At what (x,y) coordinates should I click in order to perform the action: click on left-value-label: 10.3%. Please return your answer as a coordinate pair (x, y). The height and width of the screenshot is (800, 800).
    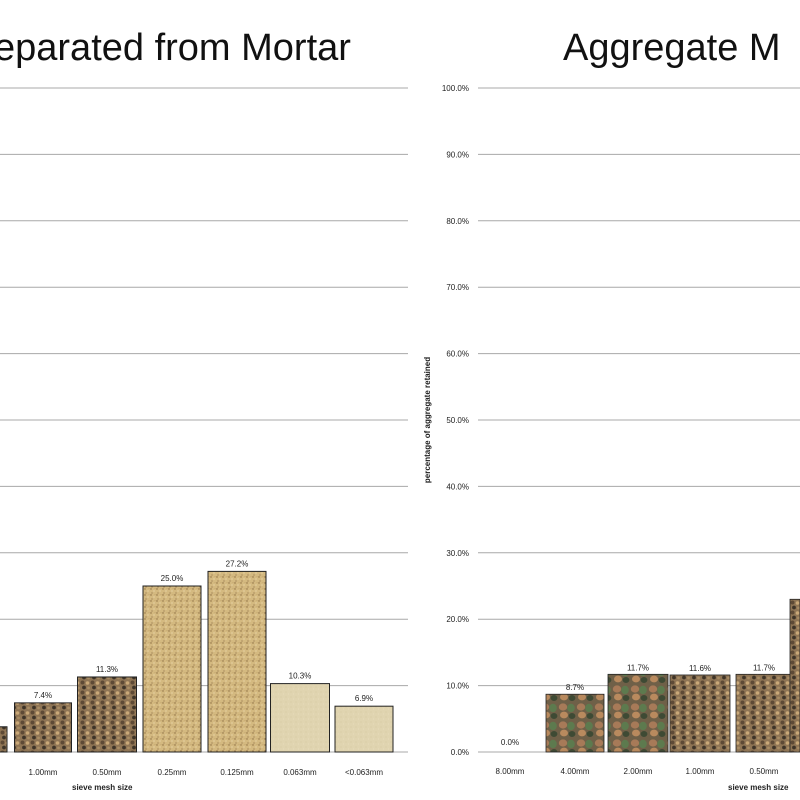
    Looking at the image, I should click on (300, 676).